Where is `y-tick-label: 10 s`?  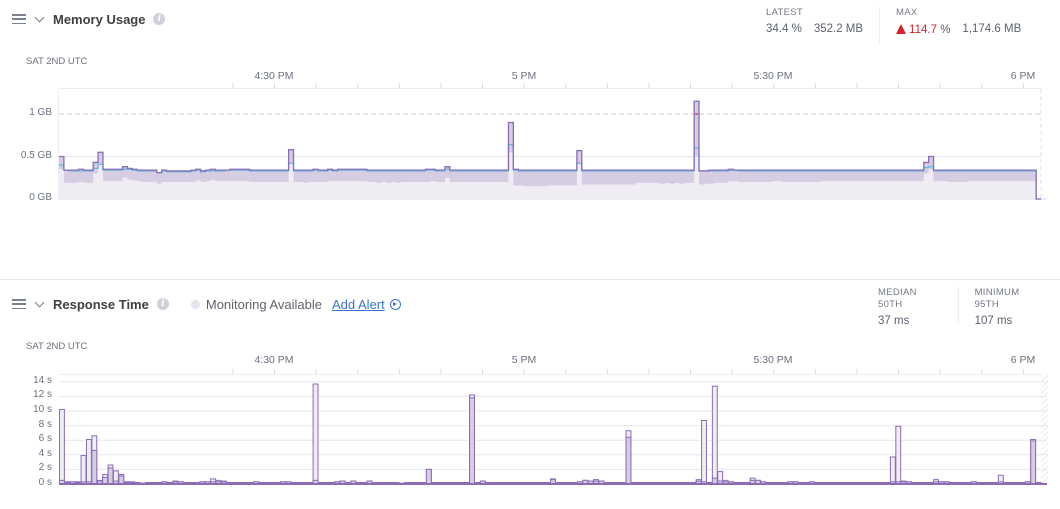 y-tick-label: 10 s is located at coordinates (42, 409).